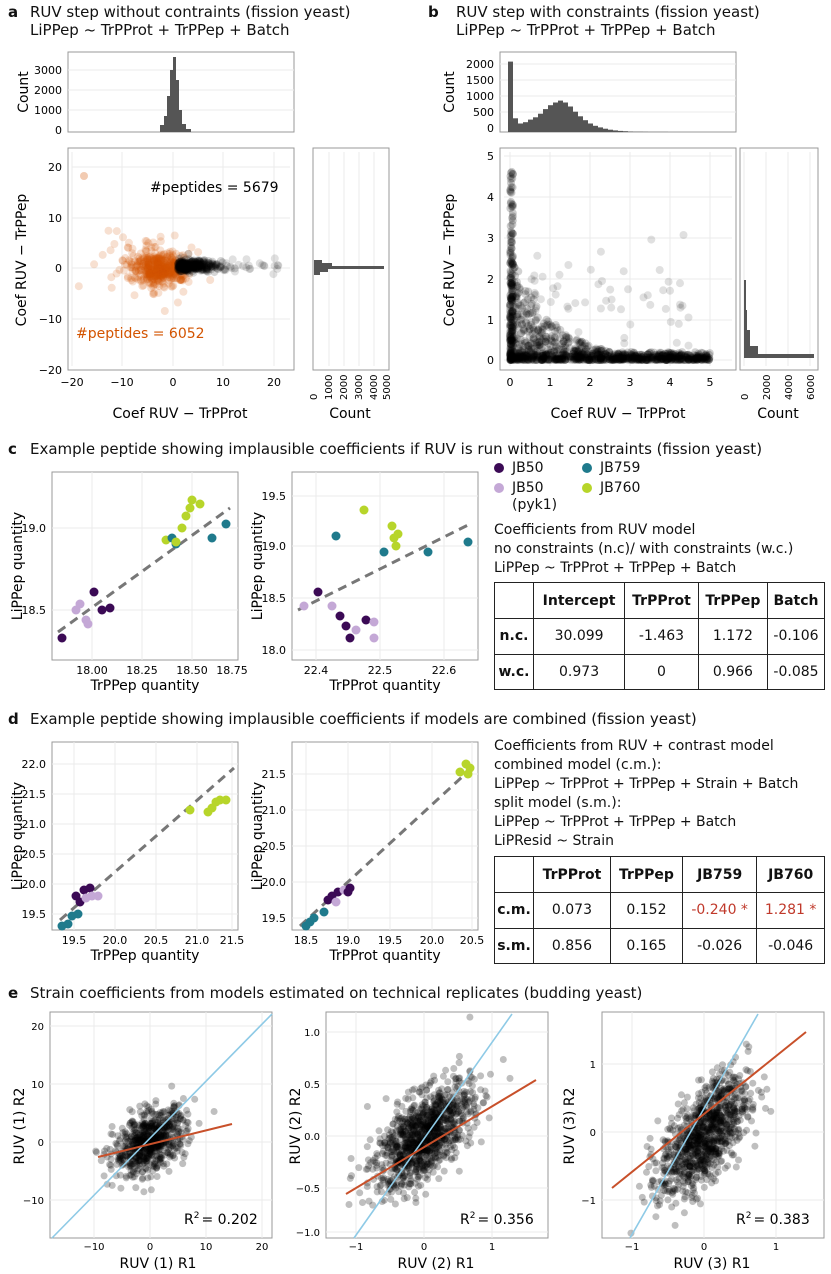  Describe the element at coordinates (590, 382) in the screenshot. I see `panel-b-xtick-2: 2` at that location.